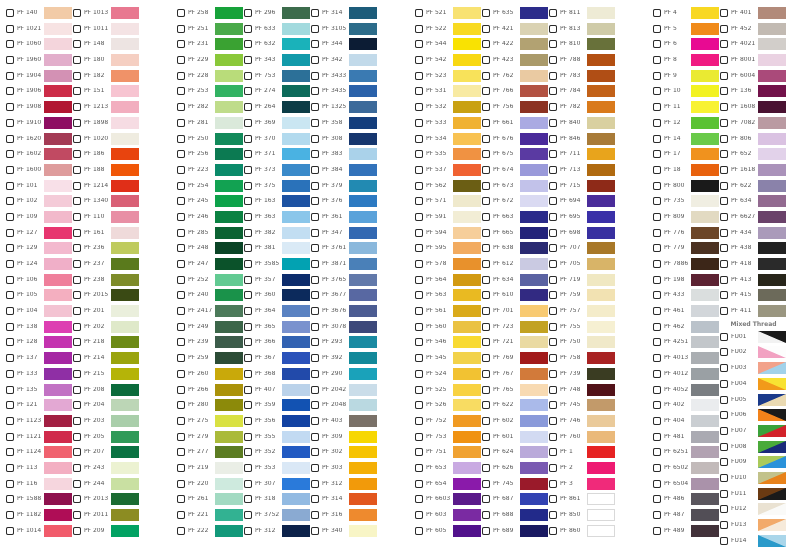  What do you see at coordinates (106, 216) in the screenshot?
I see `thread-entry: PF 110` at bounding box center [106, 216].